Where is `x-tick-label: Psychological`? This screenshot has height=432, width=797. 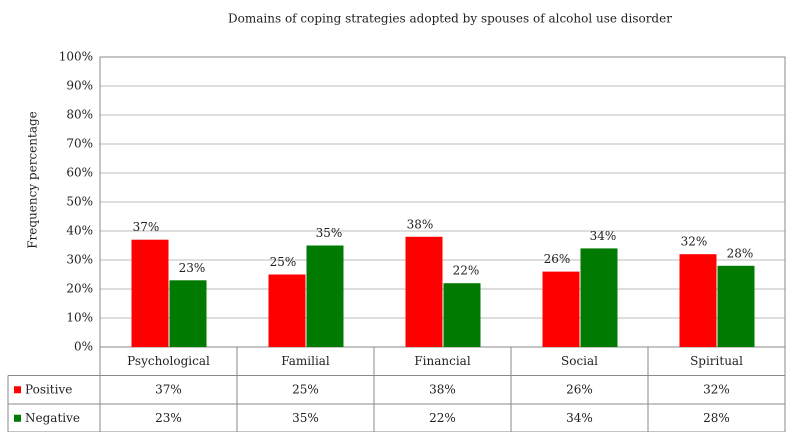
x-tick-label: Psychological is located at coordinates (168, 361).